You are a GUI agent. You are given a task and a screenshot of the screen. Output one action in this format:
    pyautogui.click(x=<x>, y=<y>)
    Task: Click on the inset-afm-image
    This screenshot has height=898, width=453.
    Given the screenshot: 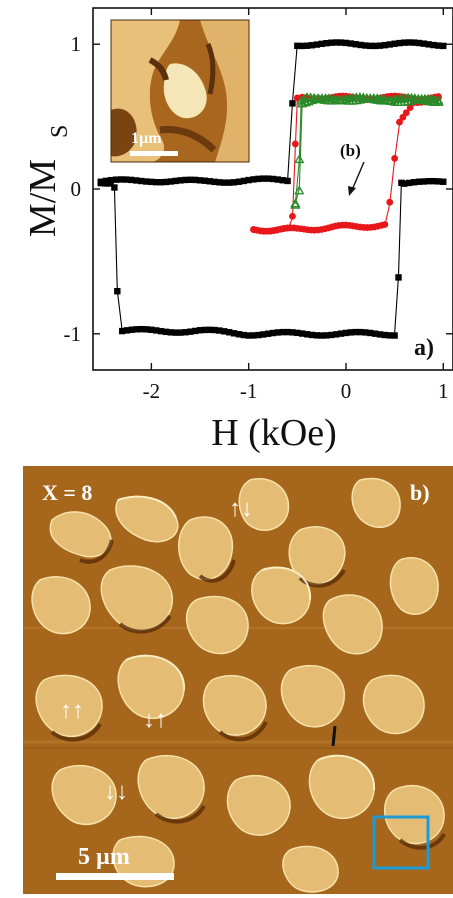 What is the action you would take?
    pyautogui.click(x=180, y=91)
    